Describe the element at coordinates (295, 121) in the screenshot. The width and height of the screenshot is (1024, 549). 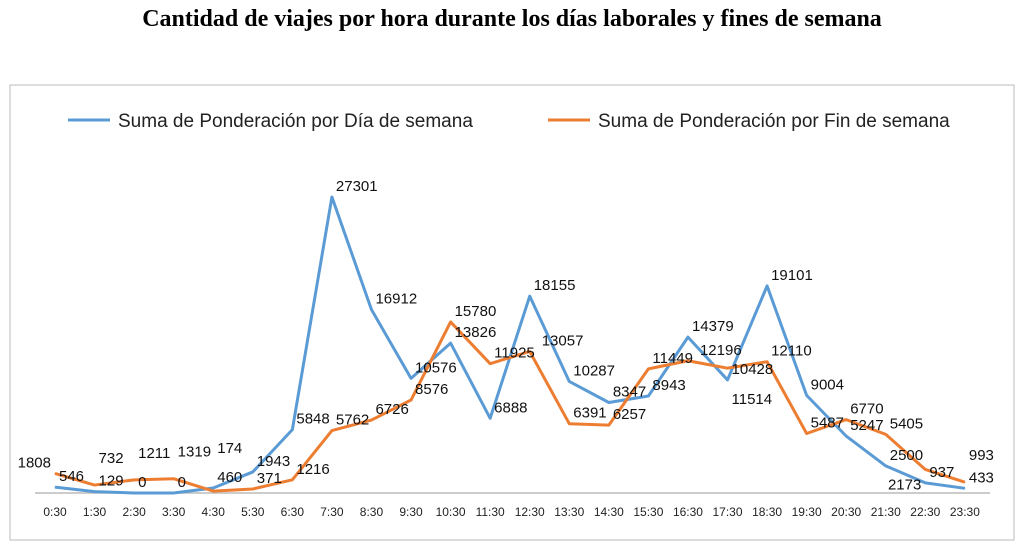
I see `legend-label: Suma de Ponderación por Día de semana` at that location.